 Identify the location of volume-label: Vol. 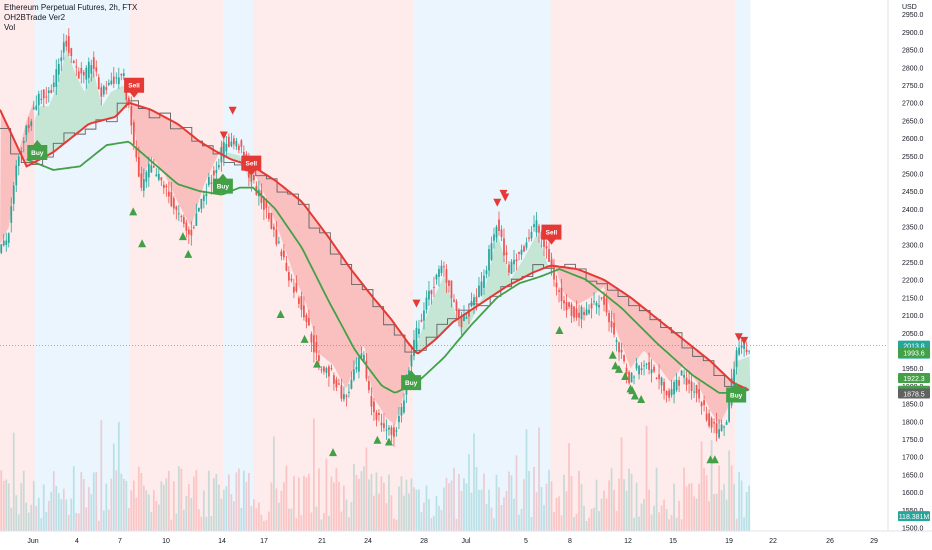
(10, 27).